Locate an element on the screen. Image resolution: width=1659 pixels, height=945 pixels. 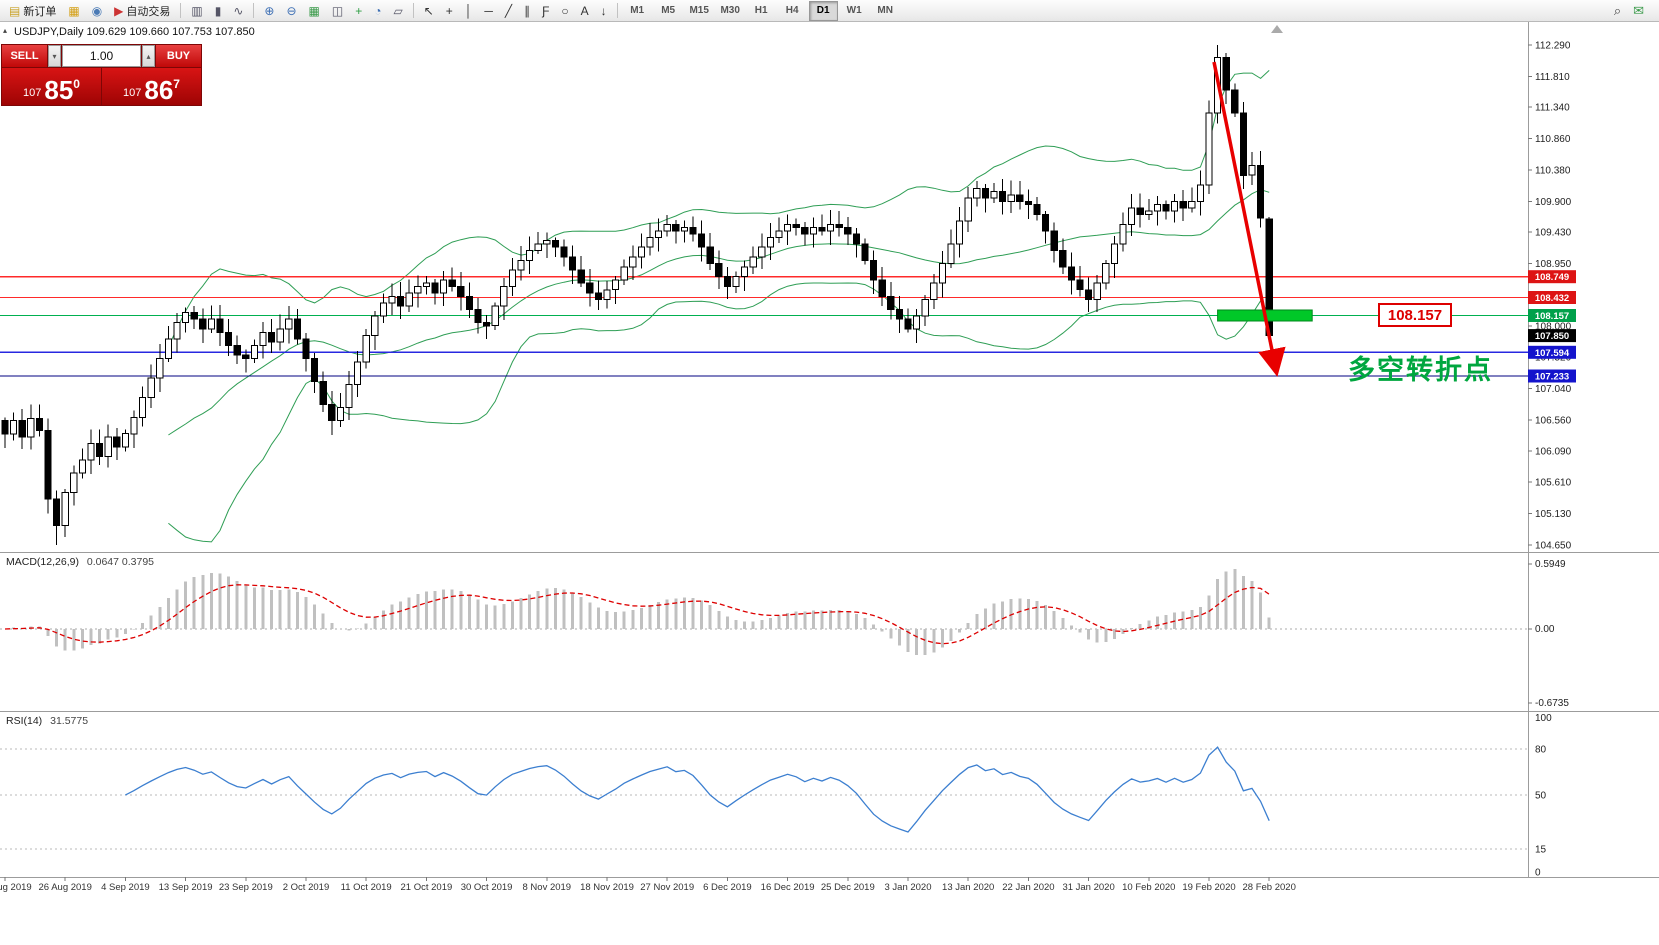
chart-objects is located at coordinates (1262, 201).